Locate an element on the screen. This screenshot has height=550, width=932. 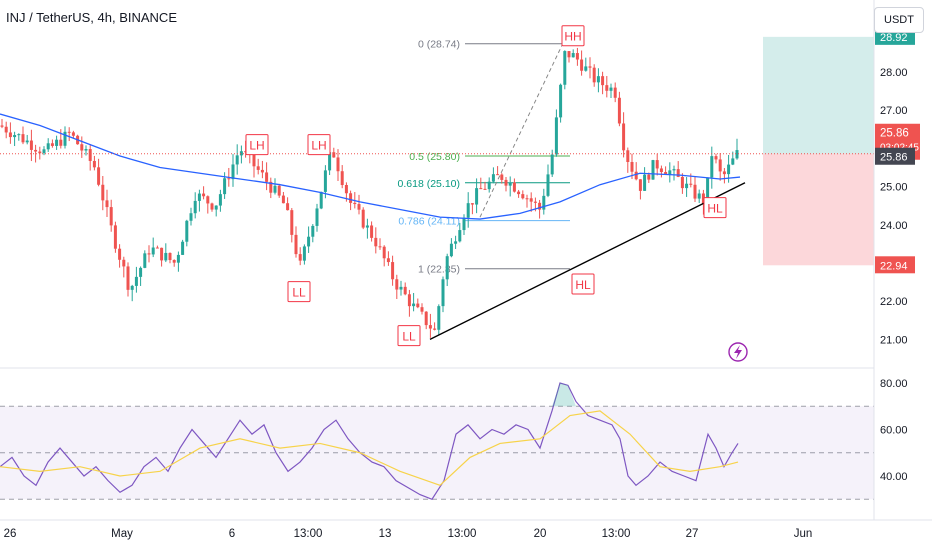
rsi-overbought-fill is located at coordinates (564, 395).